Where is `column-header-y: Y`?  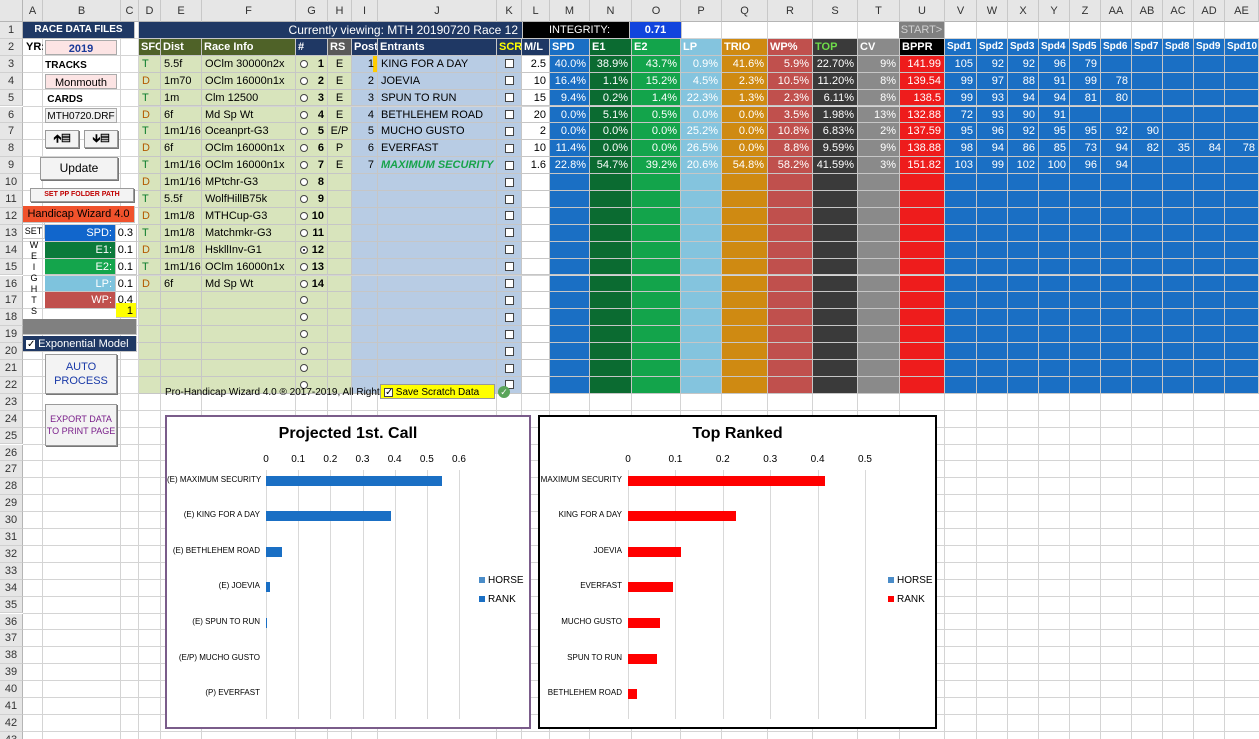 column-header-y: Y is located at coordinates (1054, 11).